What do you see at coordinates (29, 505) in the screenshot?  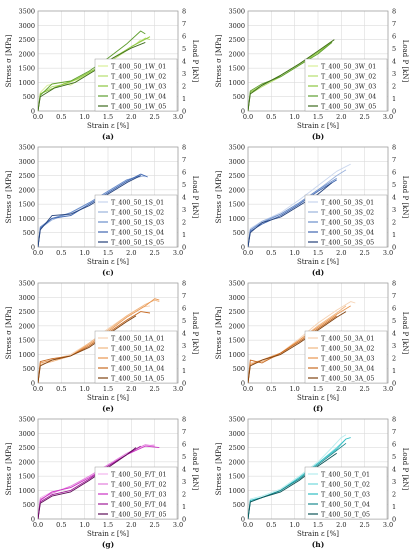 I see `y-tick-label: 500` at bounding box center [29, 505].